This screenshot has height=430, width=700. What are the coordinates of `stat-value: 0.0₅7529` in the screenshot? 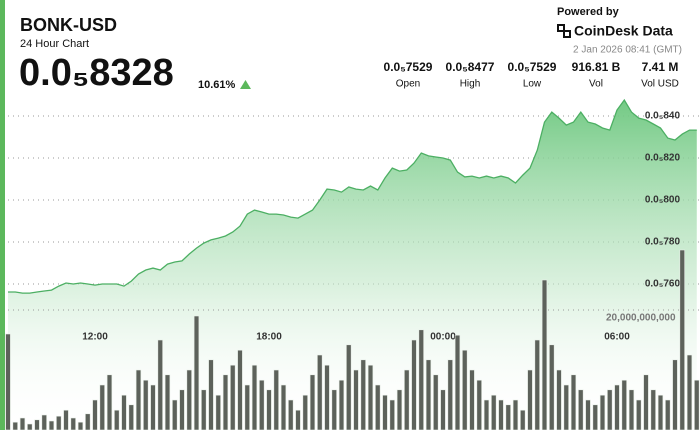 It's located at (532, 67).